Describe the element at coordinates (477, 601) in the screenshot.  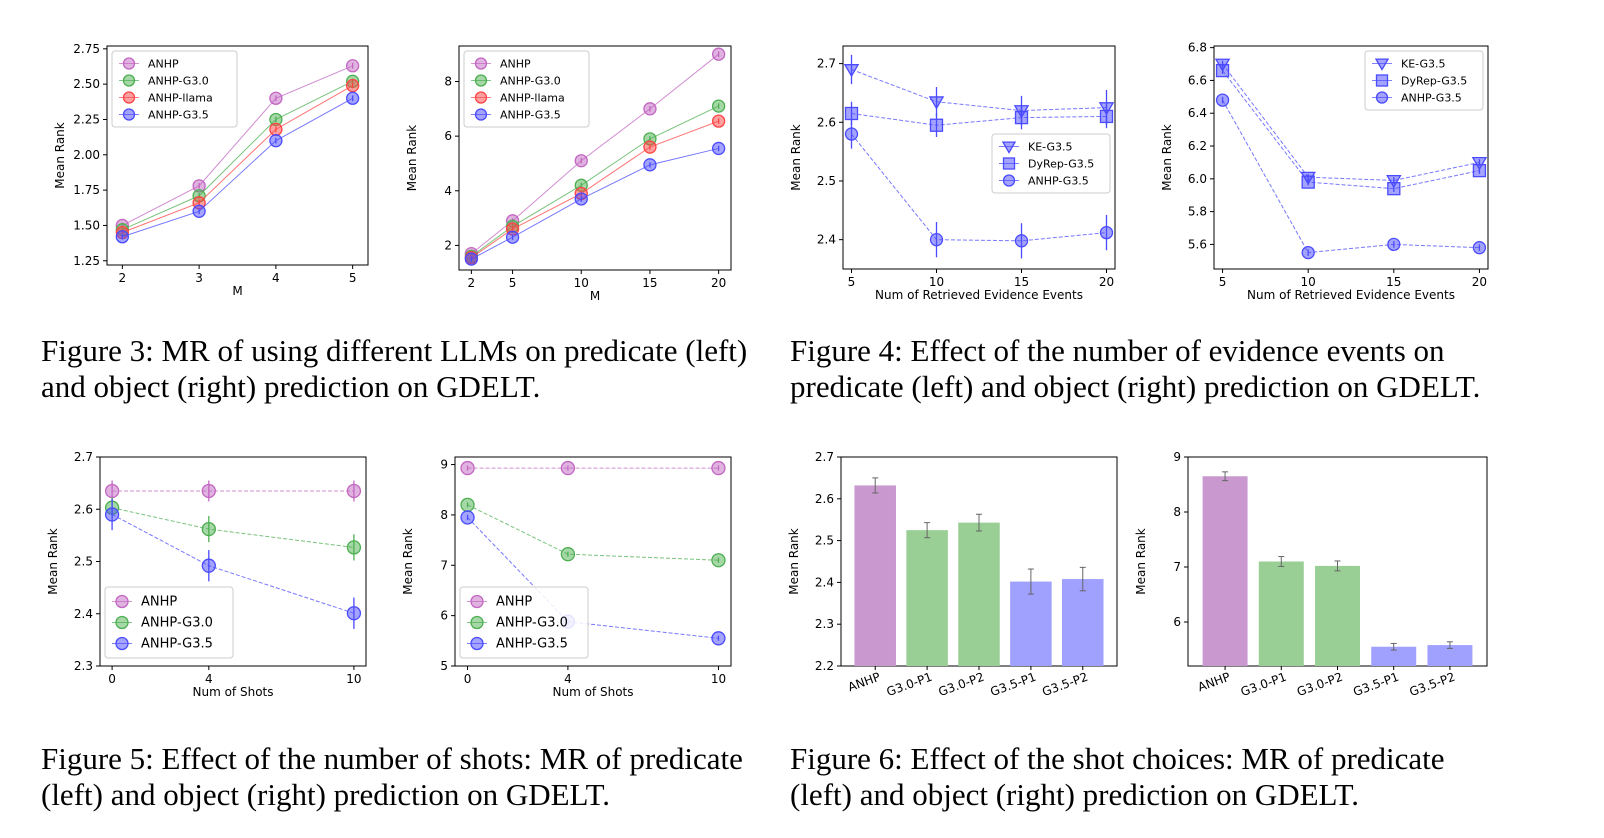
I see `legend-marker-anhp` at that location.